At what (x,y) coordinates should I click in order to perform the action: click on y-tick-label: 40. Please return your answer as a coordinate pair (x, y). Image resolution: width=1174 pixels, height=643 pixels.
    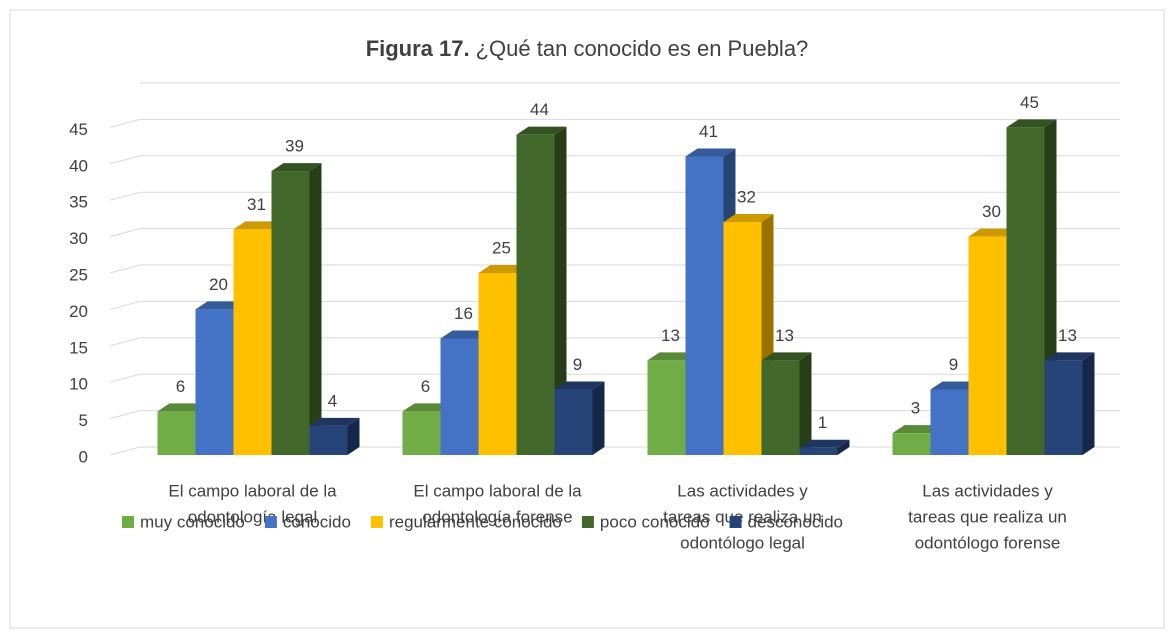
    Looking at the image, I should click on (78, 165).